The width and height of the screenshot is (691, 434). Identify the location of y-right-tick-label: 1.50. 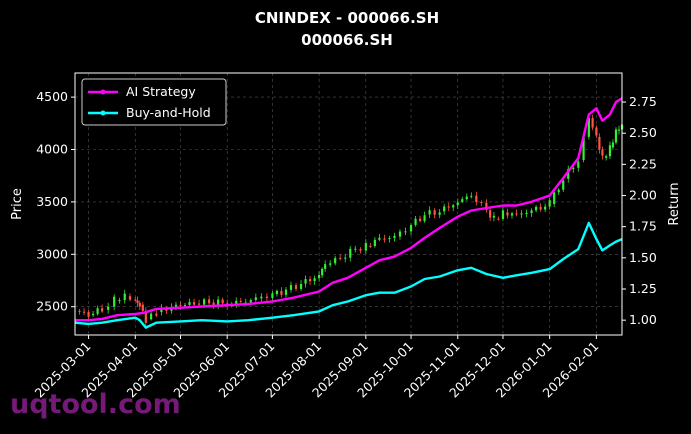
(643, 257).